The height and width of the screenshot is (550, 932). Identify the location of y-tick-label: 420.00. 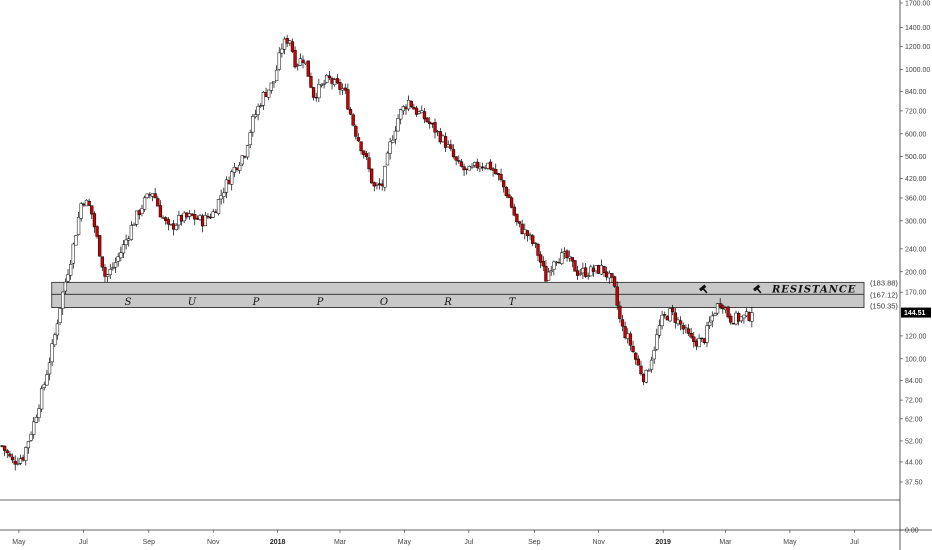
(916, 179).